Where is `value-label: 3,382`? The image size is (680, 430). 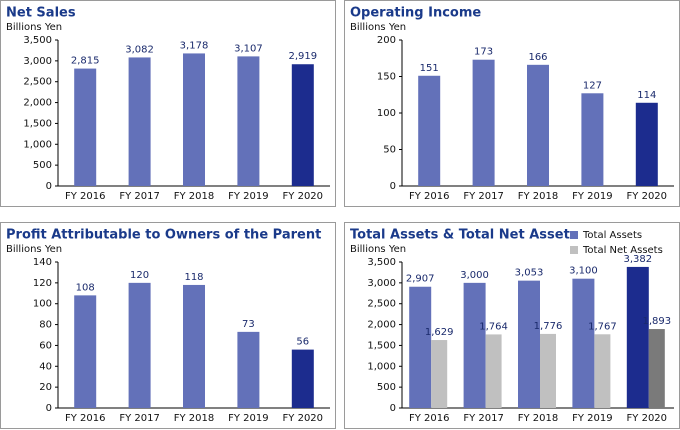
value-label: 3,382 is located at coordinates (637, 259).